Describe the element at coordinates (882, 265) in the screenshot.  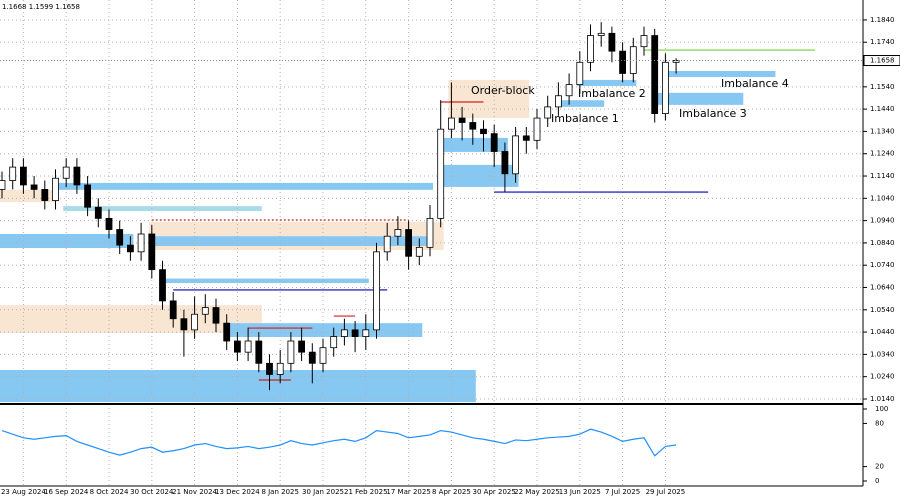
I see `y-tick-label: 1.0740` at that location.